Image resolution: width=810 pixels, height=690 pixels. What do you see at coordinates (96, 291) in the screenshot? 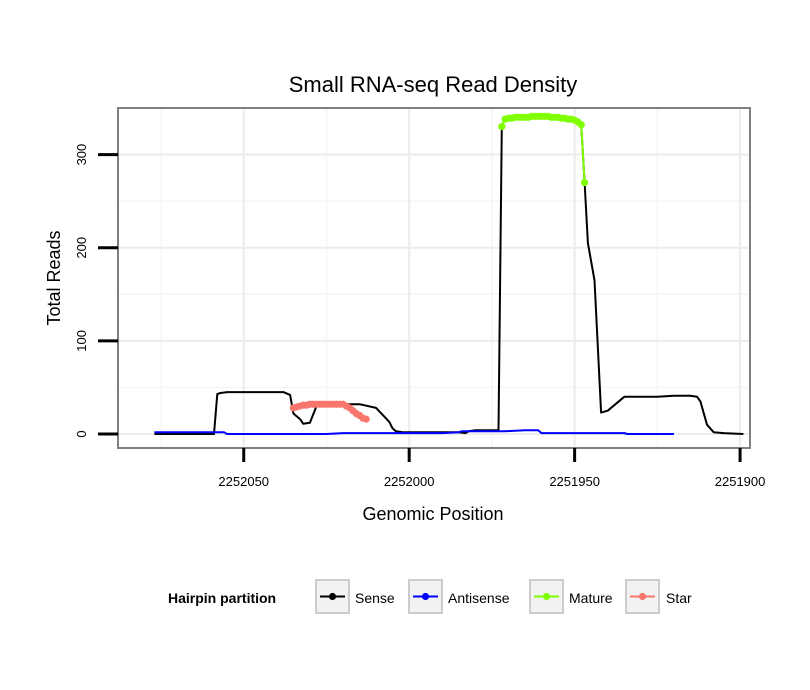
I see `y-axis: 0 100 200 300` at bounding box center [96, 291].